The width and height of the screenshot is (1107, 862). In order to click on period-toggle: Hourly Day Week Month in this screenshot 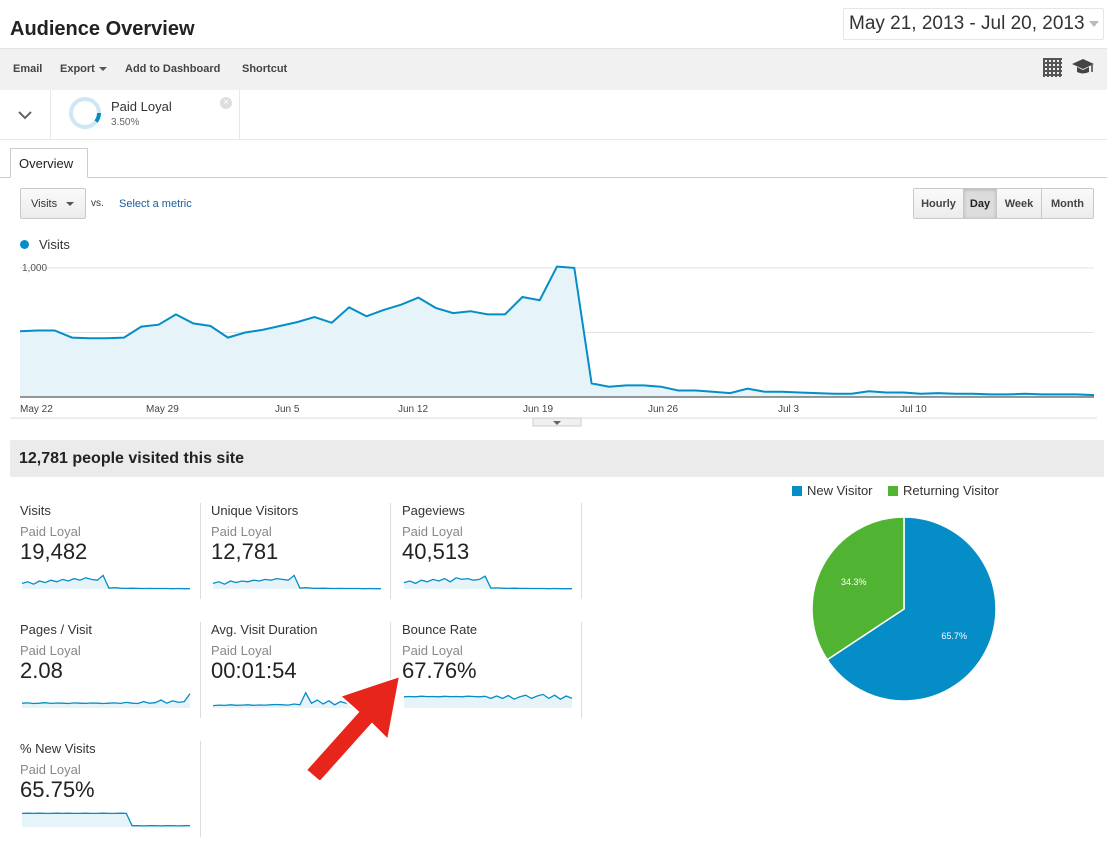, I will do `click(1003, 203)`.